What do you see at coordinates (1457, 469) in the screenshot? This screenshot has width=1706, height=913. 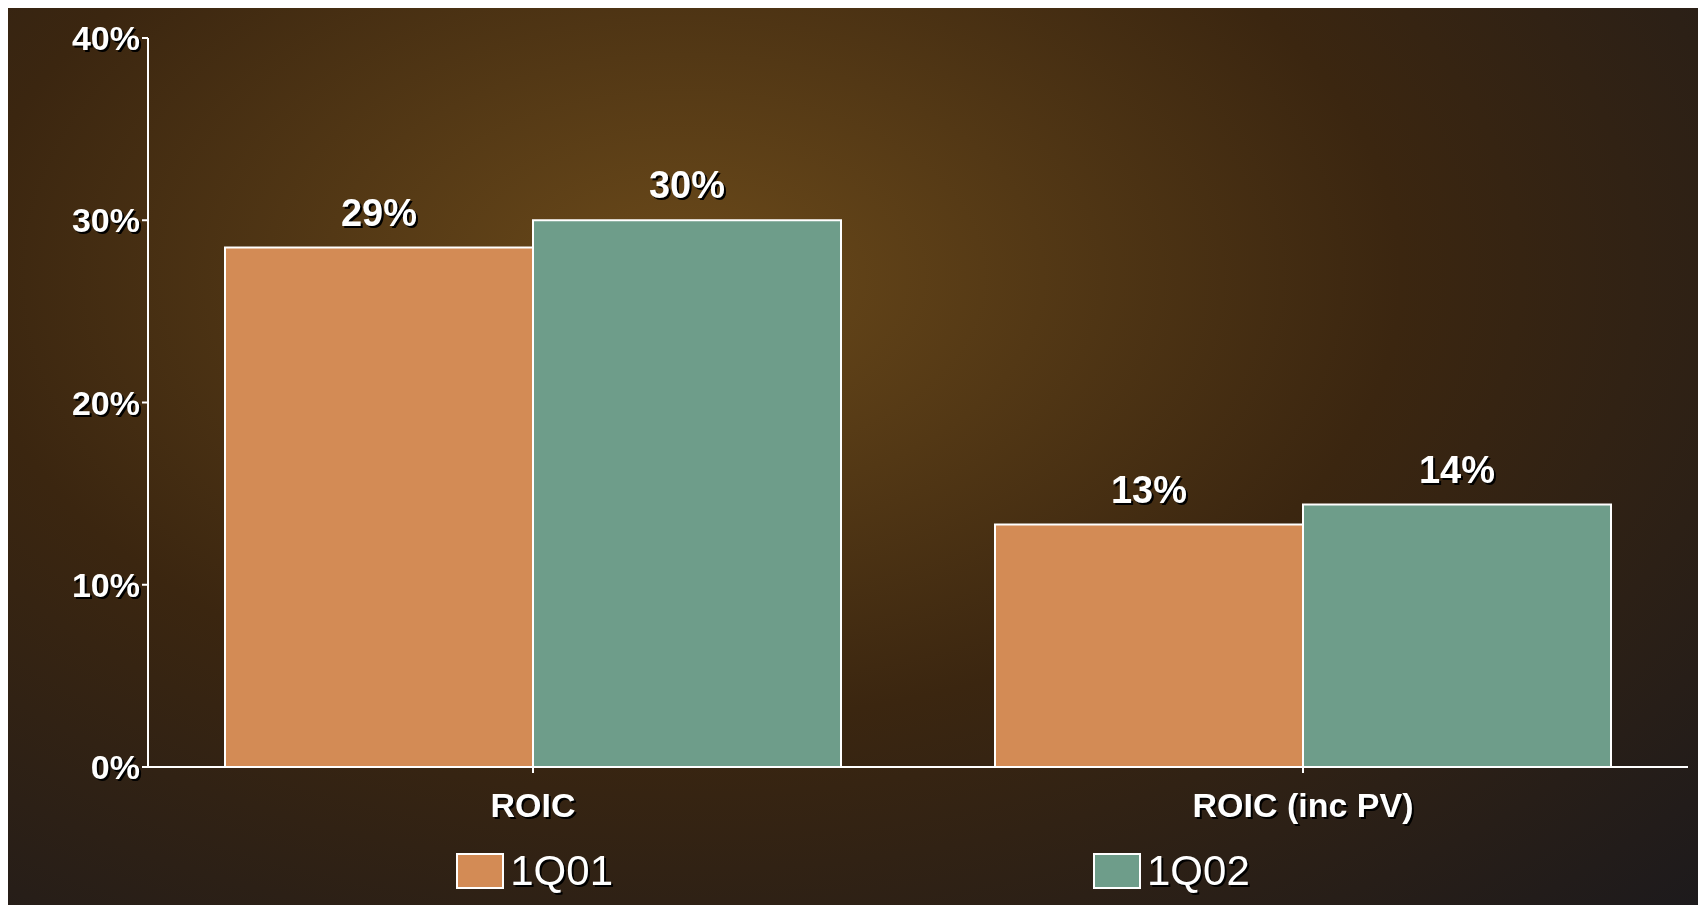 I see `data-label: 14%` at bounding box center [1457, 469].